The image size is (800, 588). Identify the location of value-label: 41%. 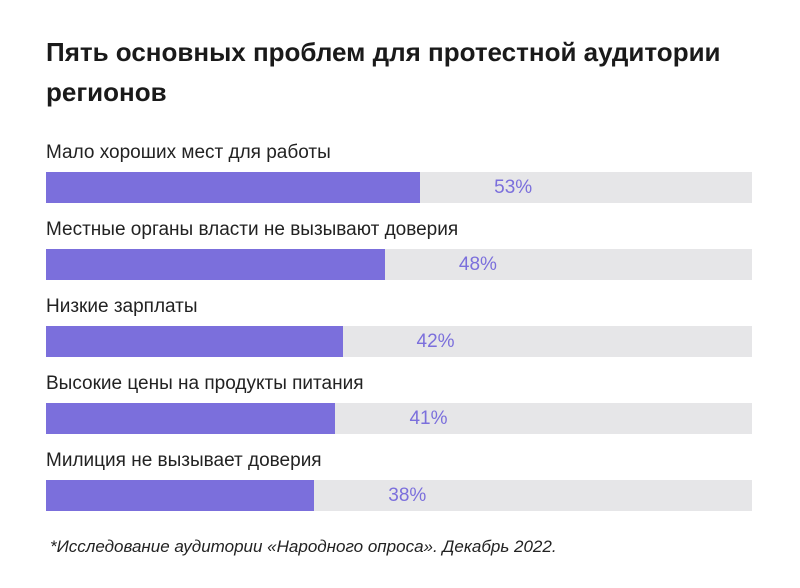
(428, 418).